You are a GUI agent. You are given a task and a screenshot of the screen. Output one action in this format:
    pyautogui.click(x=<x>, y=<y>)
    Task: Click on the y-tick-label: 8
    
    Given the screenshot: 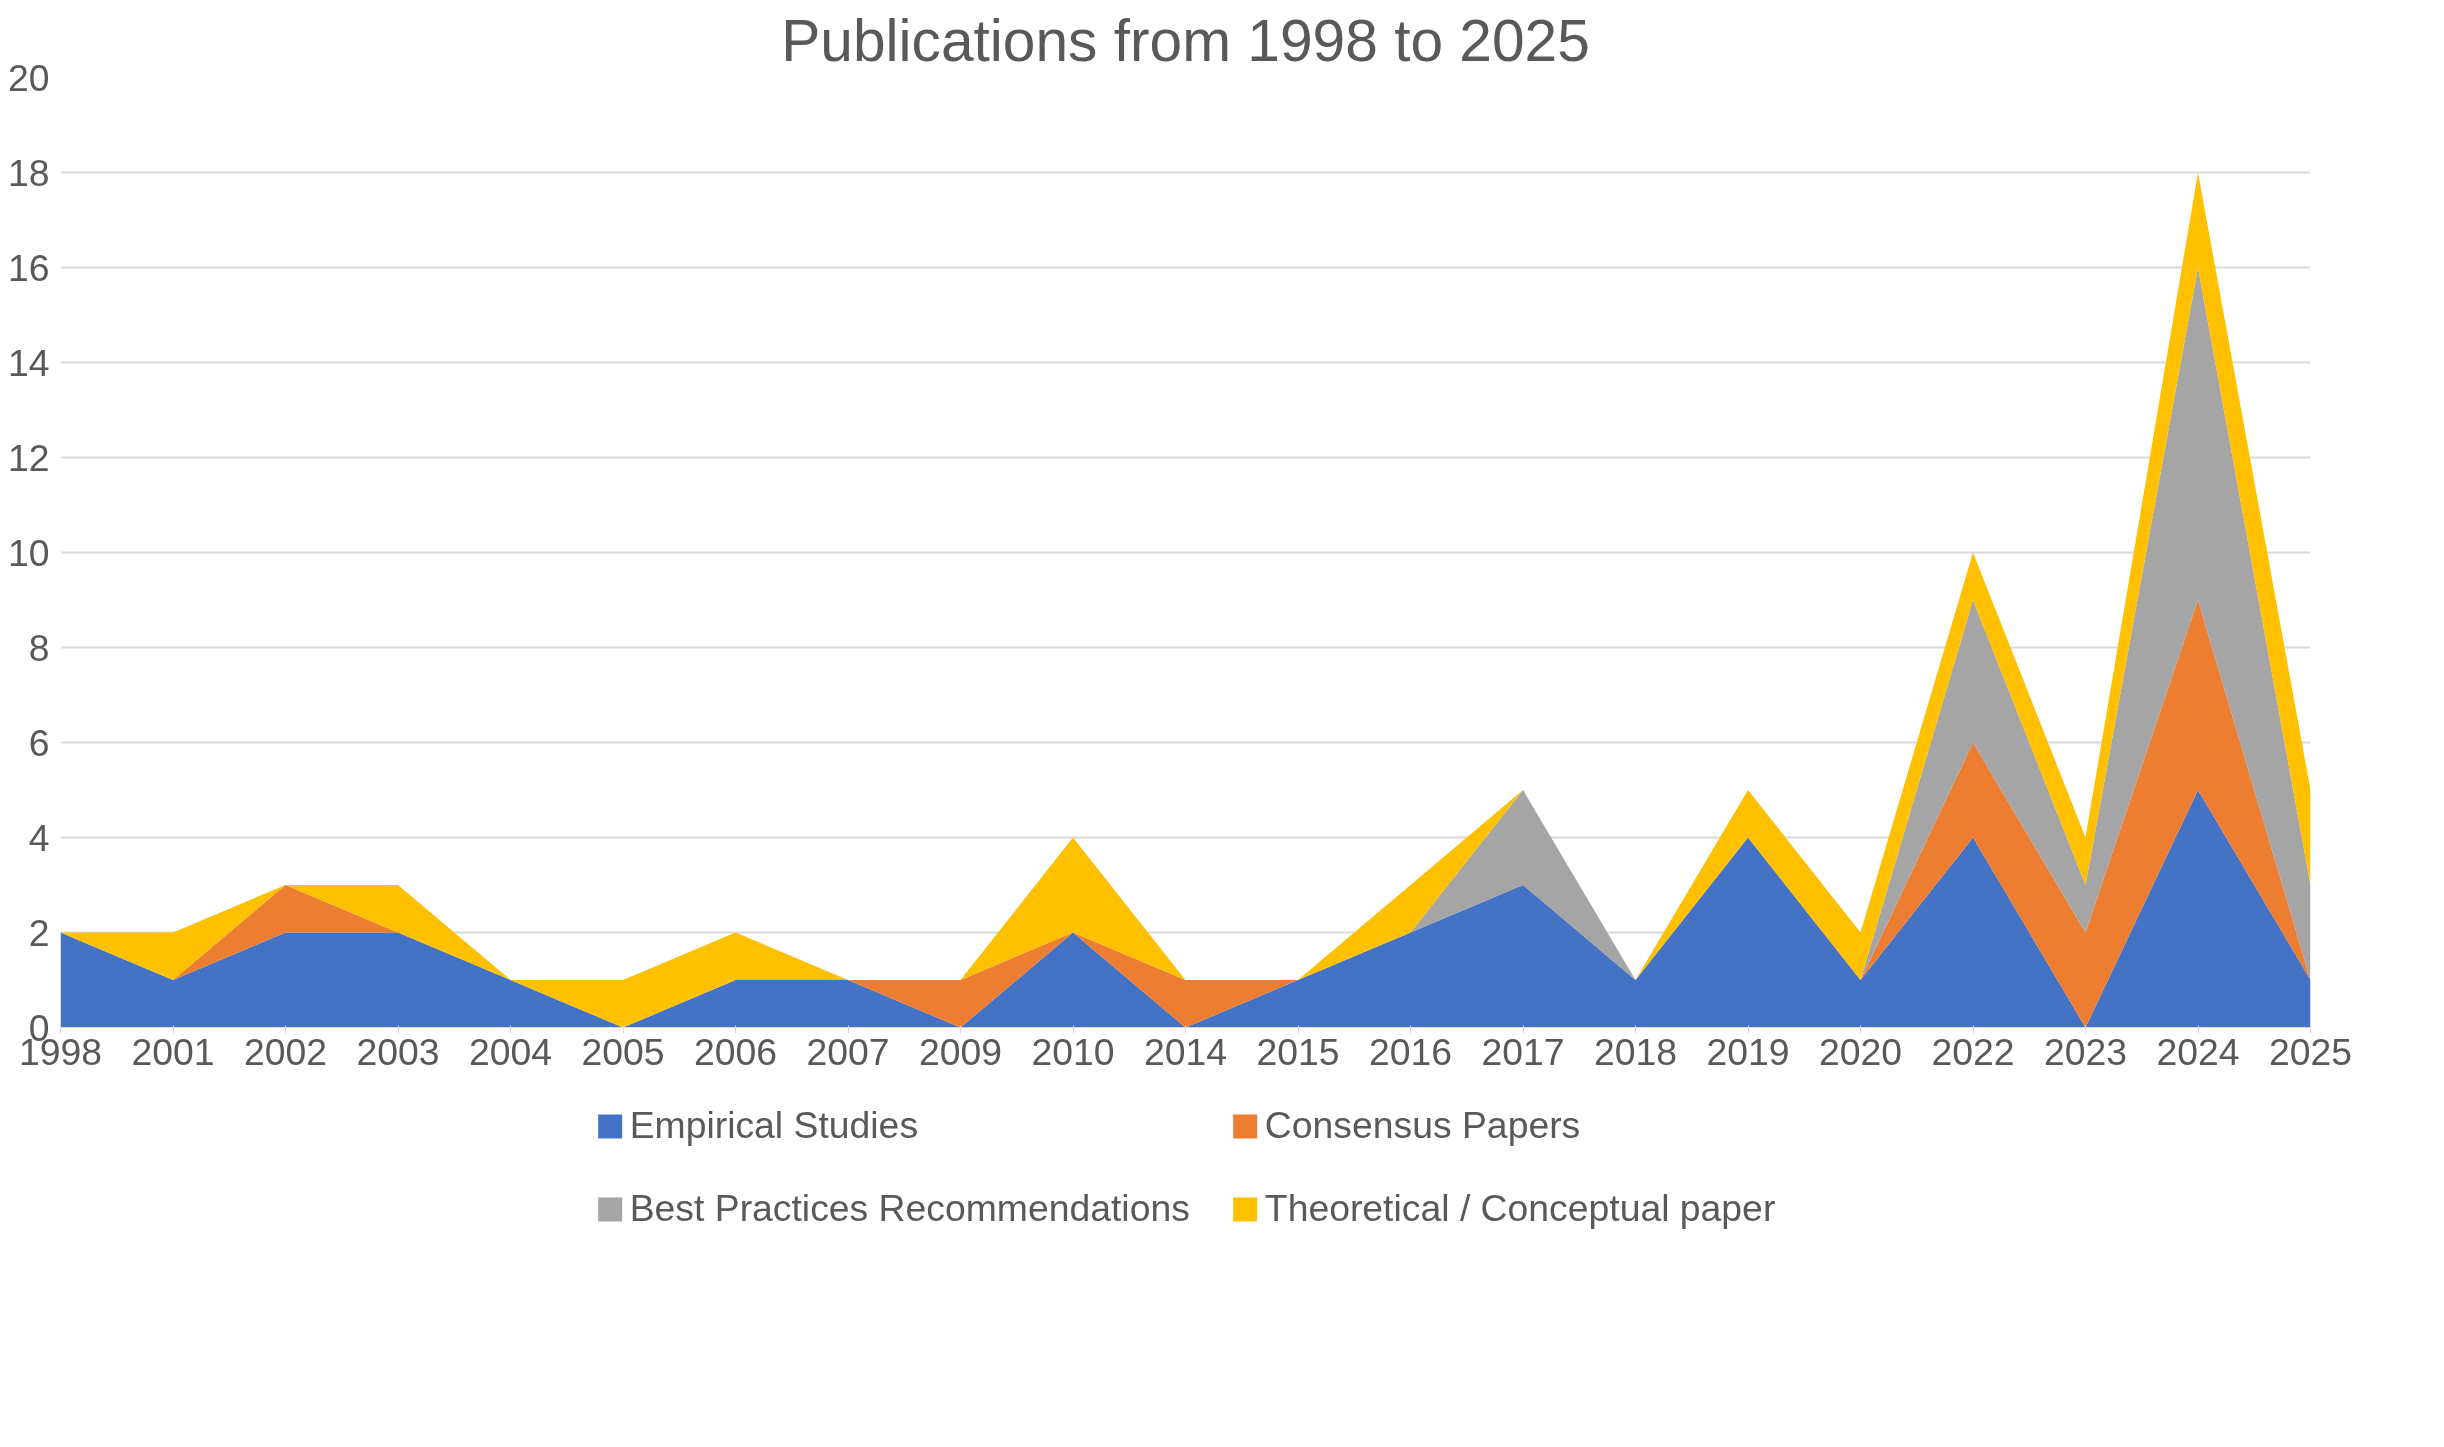 What is the action you would take?
    pyautogui.click(x=39, y=647)
    